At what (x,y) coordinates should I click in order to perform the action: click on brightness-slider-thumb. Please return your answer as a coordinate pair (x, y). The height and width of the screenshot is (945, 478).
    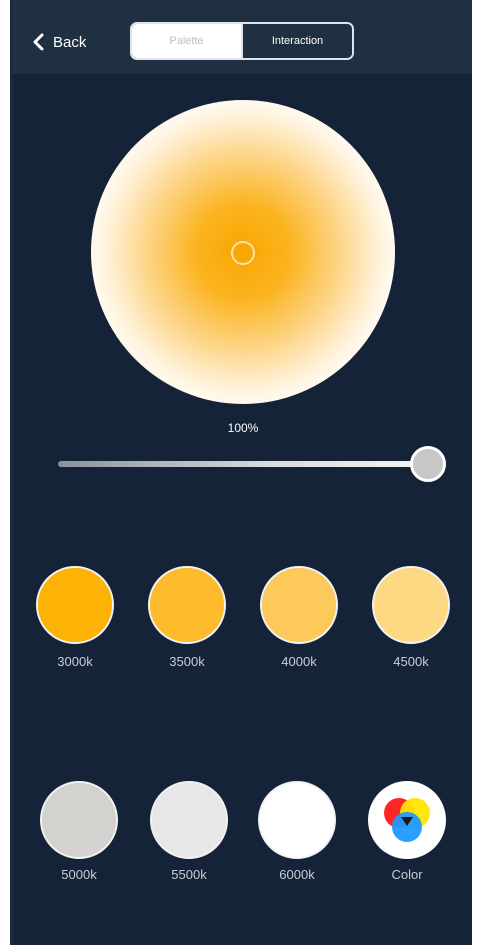
    Looking at the image, I should click on (428, 464).